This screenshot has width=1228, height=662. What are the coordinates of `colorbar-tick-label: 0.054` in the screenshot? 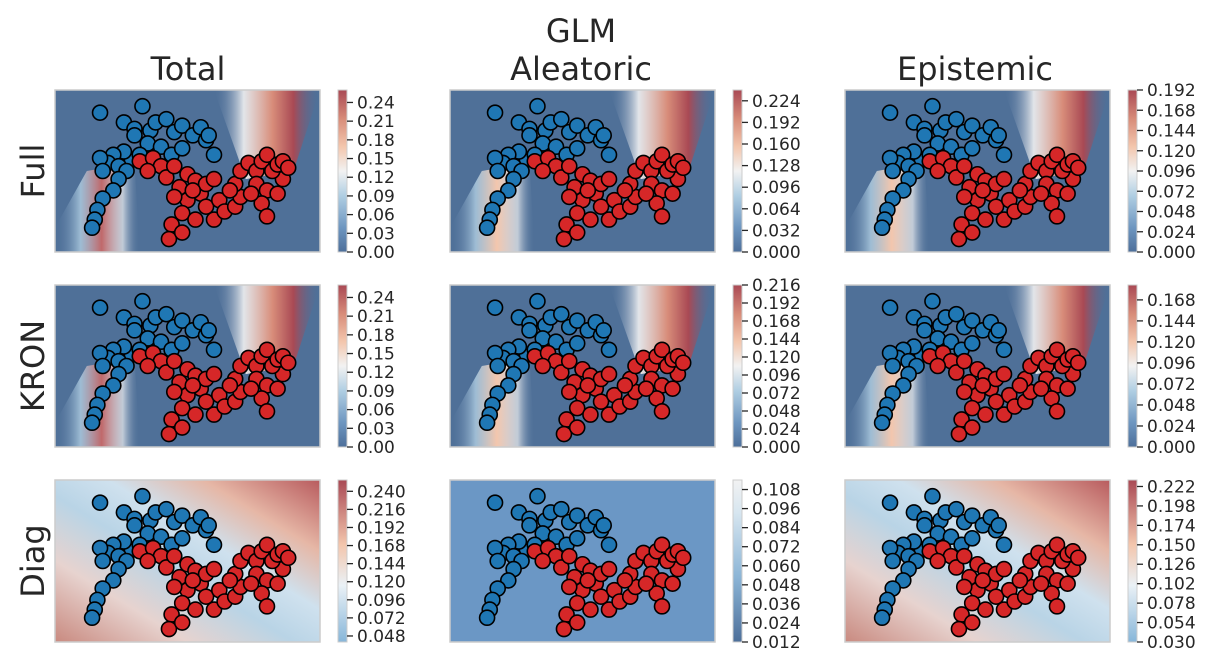 It's located at (1171, 624).